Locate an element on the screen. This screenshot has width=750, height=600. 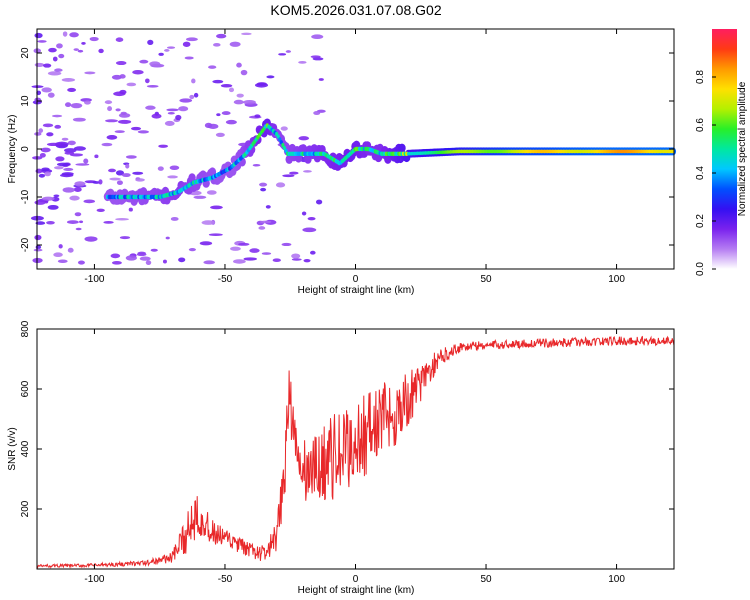
y-tick-label: -20 is located at coordinates (25, 244).